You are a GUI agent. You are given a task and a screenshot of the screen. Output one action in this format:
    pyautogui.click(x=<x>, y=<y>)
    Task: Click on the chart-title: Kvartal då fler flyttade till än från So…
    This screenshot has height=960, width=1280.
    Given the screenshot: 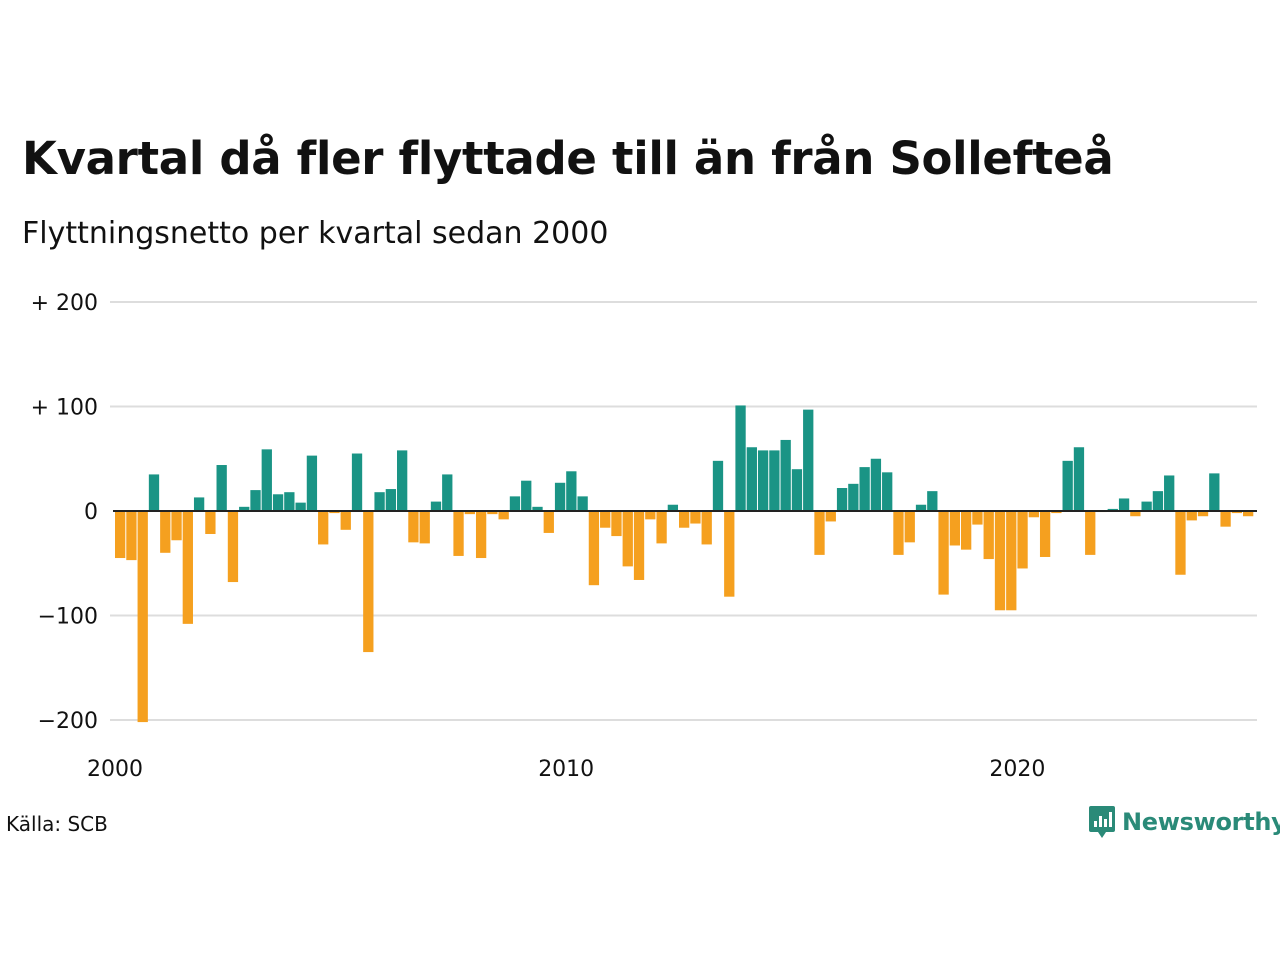 What is the action you would take?
    pyautogui.click(x=568, y=158)
    